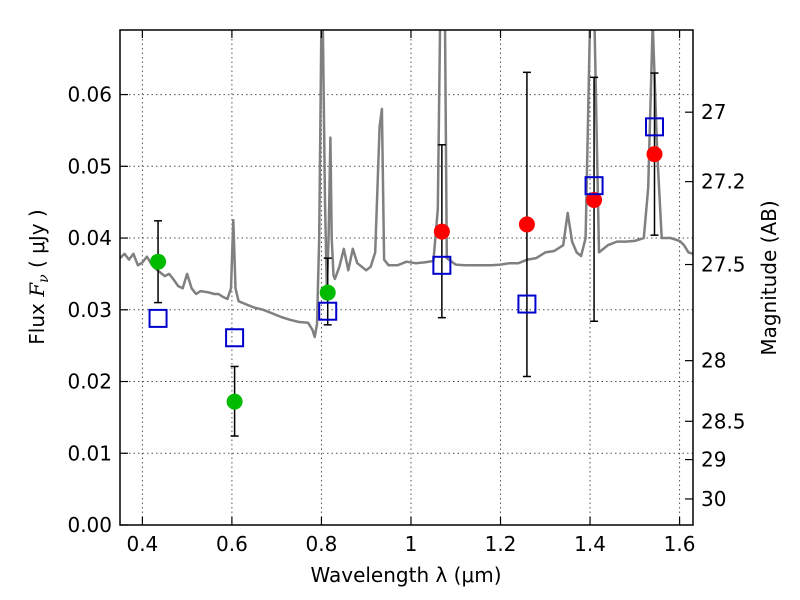 The image size is (800, 600). Describe the element at coordinates (769, 277) in the screenshot. I see `y2-axis-title: Magnitude (AB)` at that location.